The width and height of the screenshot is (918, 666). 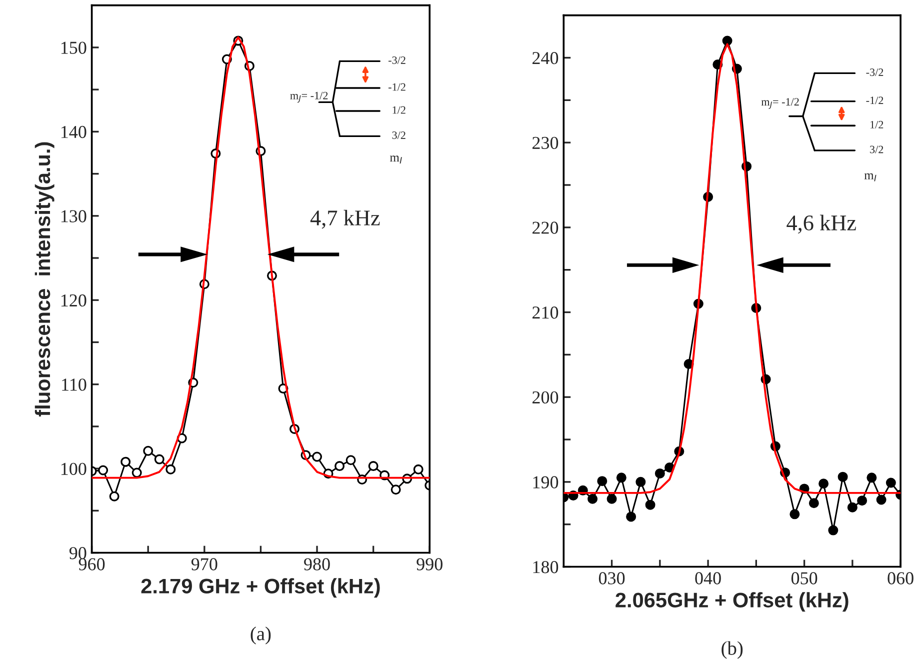 I want to click on x-tick-label: 050, so click(x=804, y=578).